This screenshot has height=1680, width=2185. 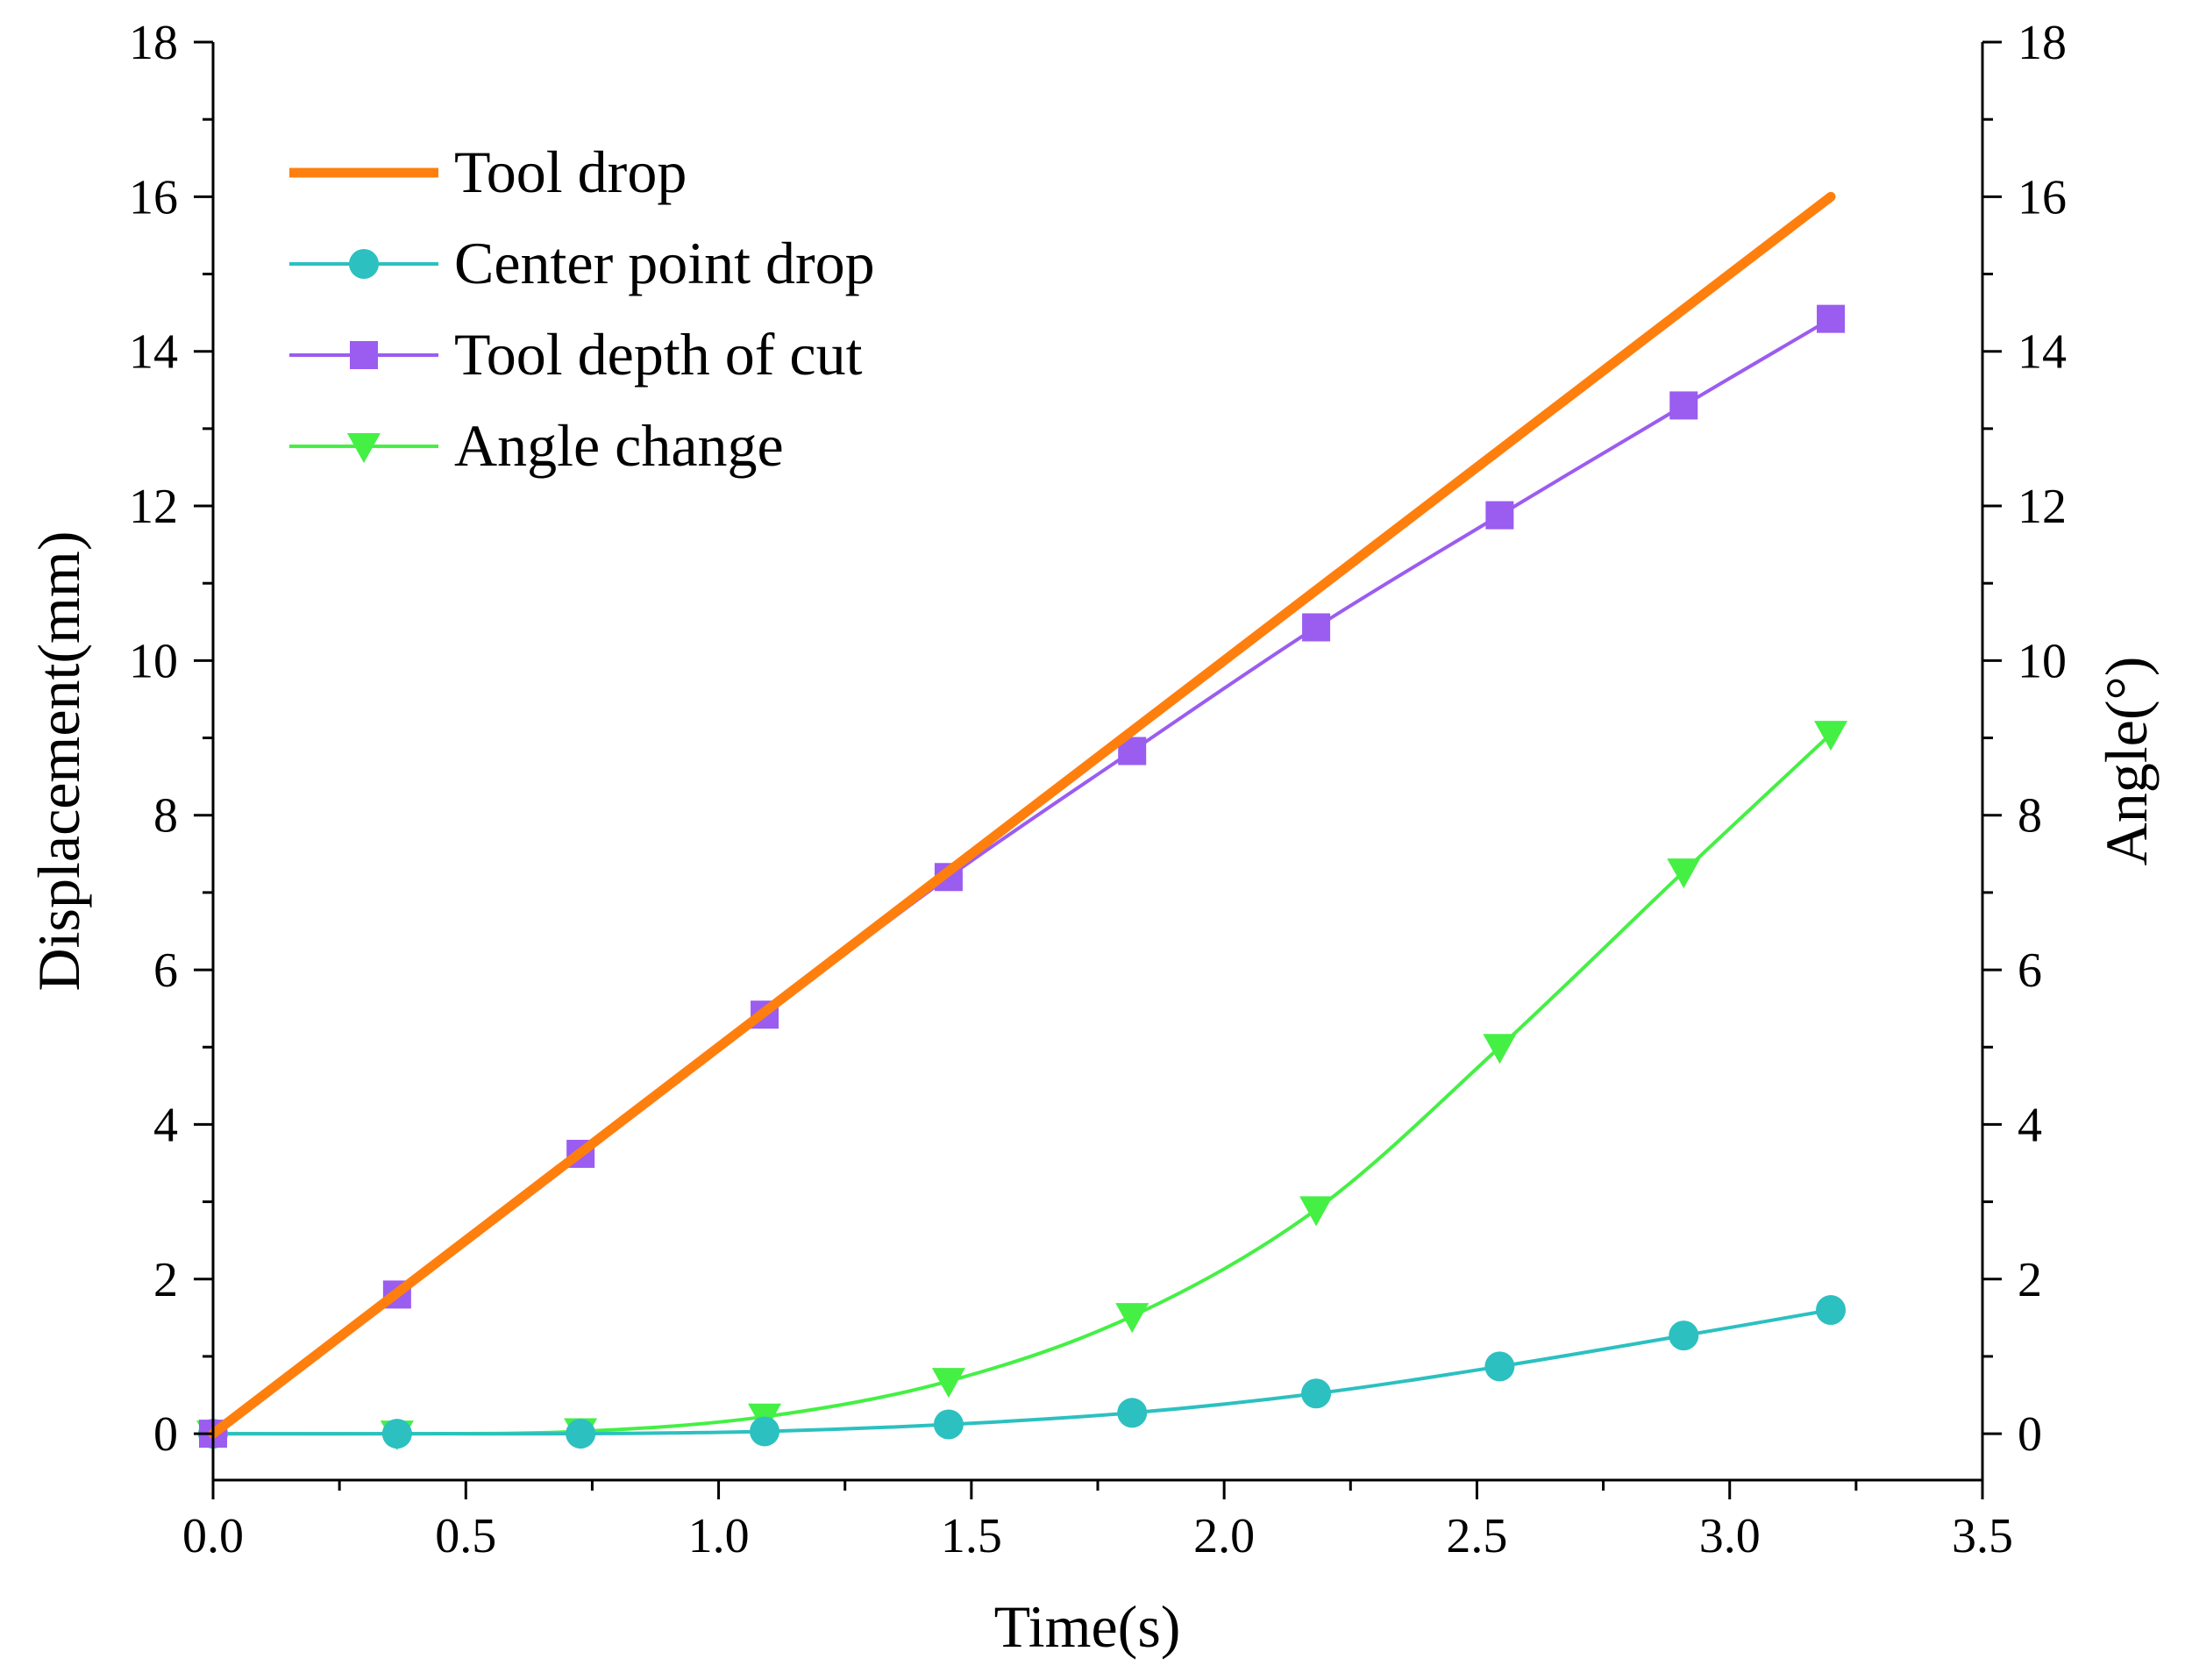 I want to click on y2-axis-title: Angle(°), so click(x=2126, y=761).